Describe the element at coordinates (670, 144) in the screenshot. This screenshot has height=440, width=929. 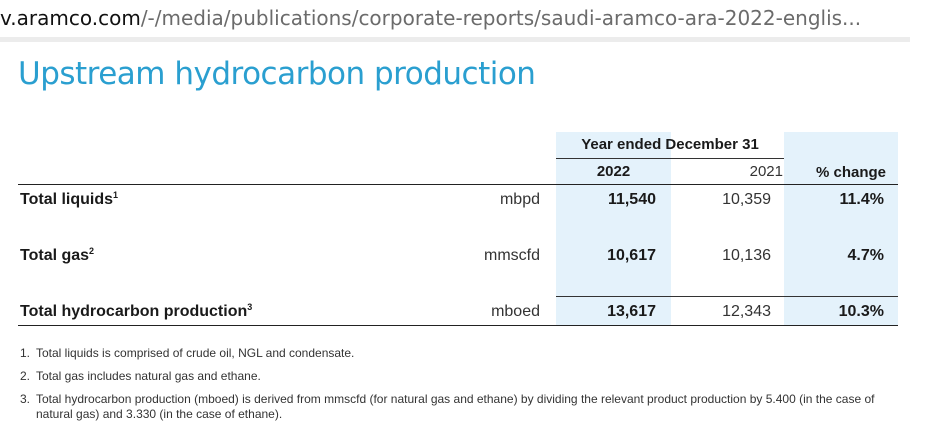
I see `table-group-header: Year ended December 31` at that location.